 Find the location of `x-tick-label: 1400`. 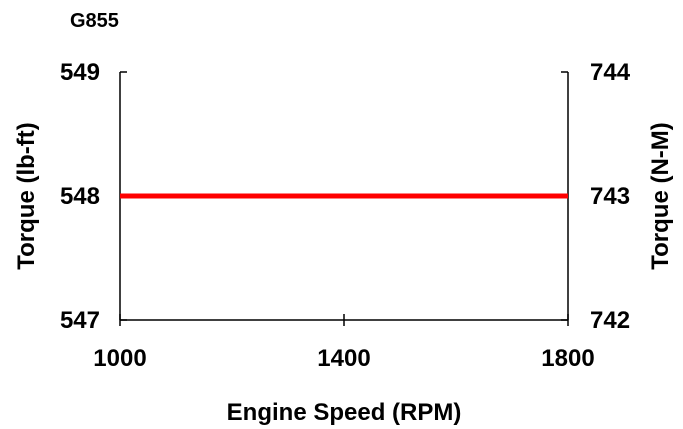

x-tick-label: 1400 is located at coordinates (343, 358).